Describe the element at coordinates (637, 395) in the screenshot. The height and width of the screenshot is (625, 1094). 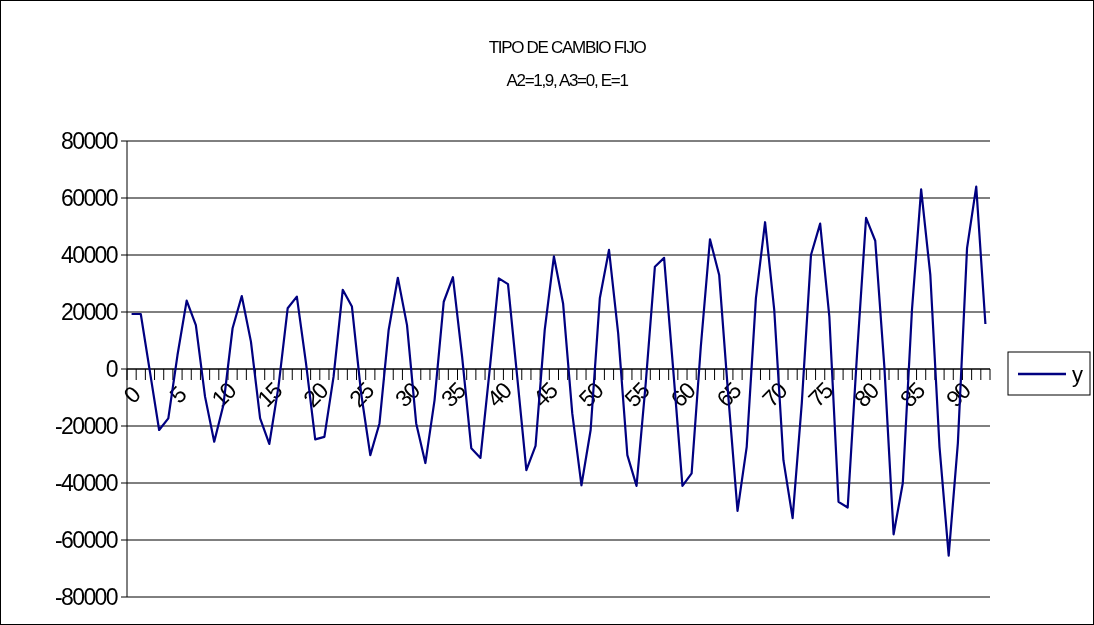
I see `x-tick-label: 55` at that location.